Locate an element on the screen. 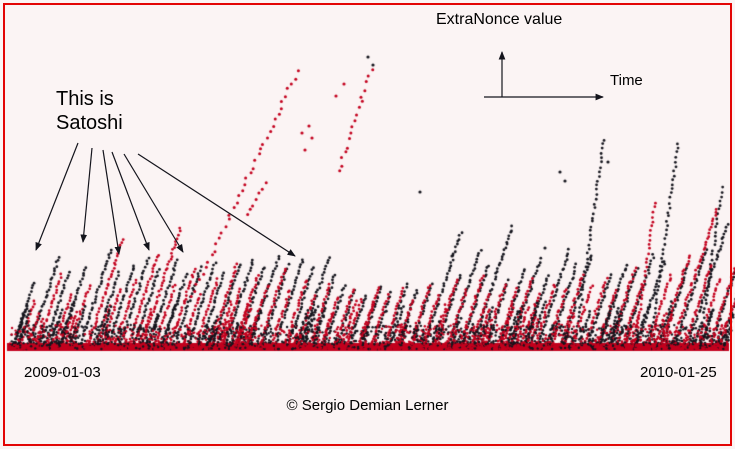 The height and width of the screenshot is (449, 735). end-date-label: 2010-01-25 is located at coordinates (678, 372).